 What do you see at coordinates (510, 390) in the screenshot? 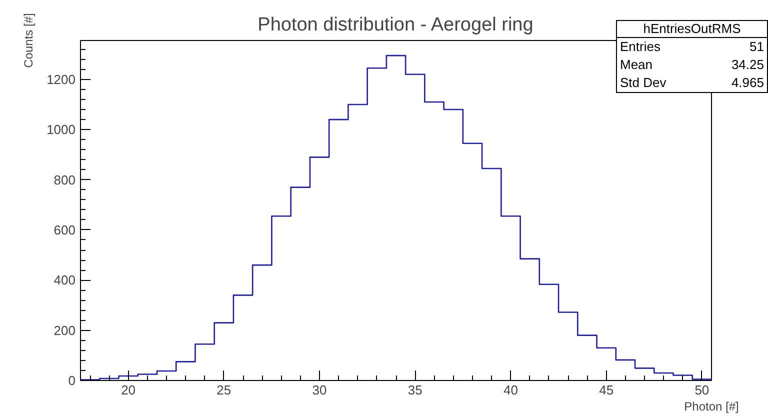
I see `x-tick-label: 40` at bounding box center [510, 390].